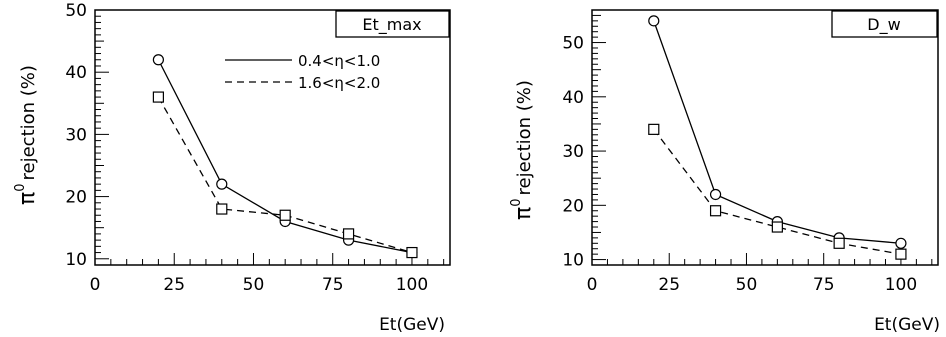 This screenshot has width=946, height=337. What do you see at coordinates (333, 285) in the screenshot?
I see `left-x-tick-label: 75` at bounding box center [333, 285].